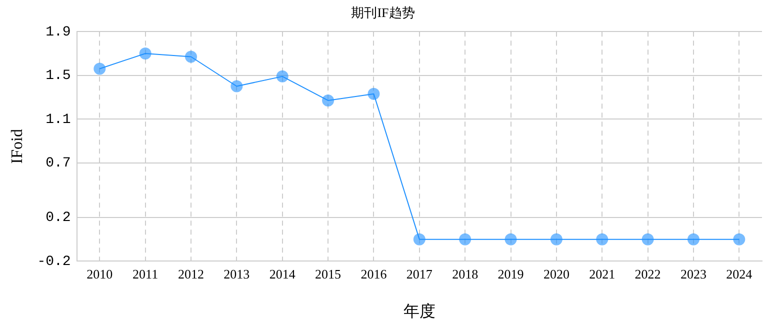  What do you see at coordinates (99, 274) in the screenshot?
I see `x-tick-label: 2010` at bounding box center [99, 274].